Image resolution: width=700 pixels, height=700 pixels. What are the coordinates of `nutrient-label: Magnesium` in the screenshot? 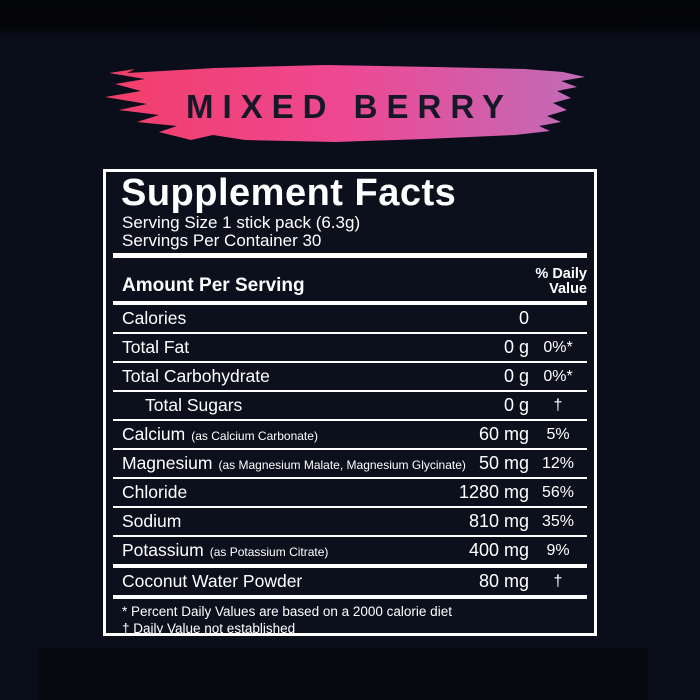 It's located at (167, 463).